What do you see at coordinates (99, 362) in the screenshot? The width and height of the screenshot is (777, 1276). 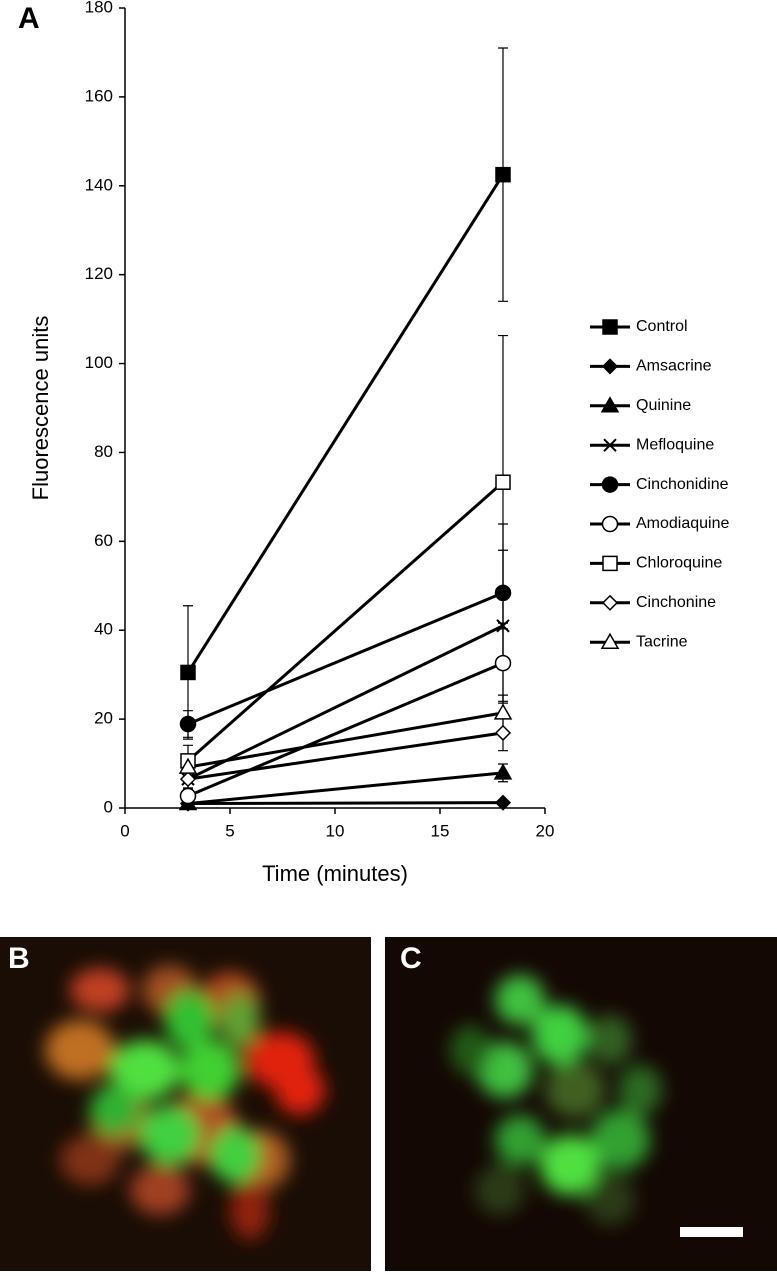 I see `y-tick-label: 100` at bounding box center [99, 362].